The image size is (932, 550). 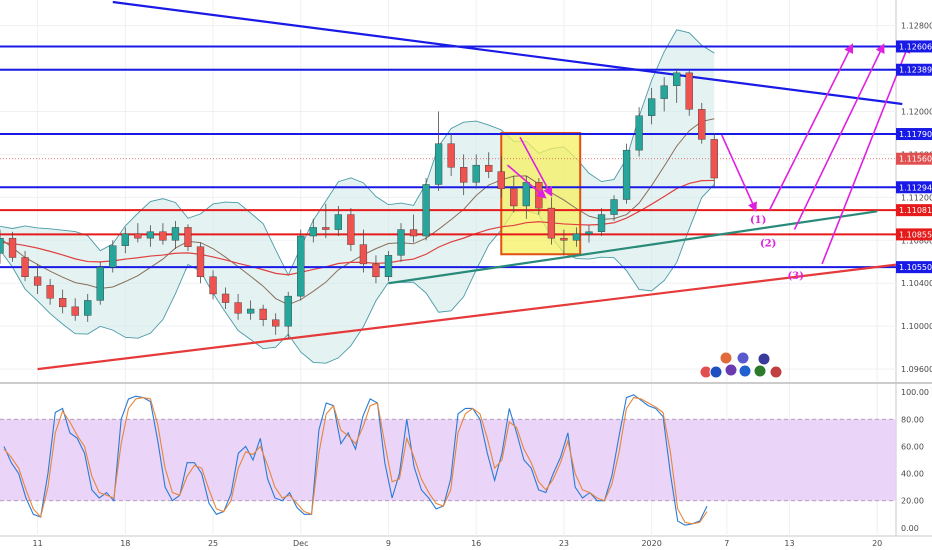 What do you see at coordinates (916, 197) in the screenshot?
I see `price-tick-label: 1.11200` at bounding box center [916, 197].